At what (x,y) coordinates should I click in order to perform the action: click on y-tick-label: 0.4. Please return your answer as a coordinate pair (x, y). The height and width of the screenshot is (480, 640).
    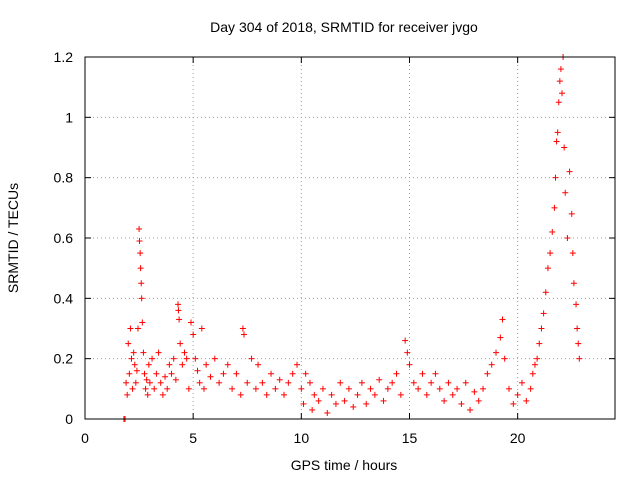
    Looking at the image, I should click on (64, 298).